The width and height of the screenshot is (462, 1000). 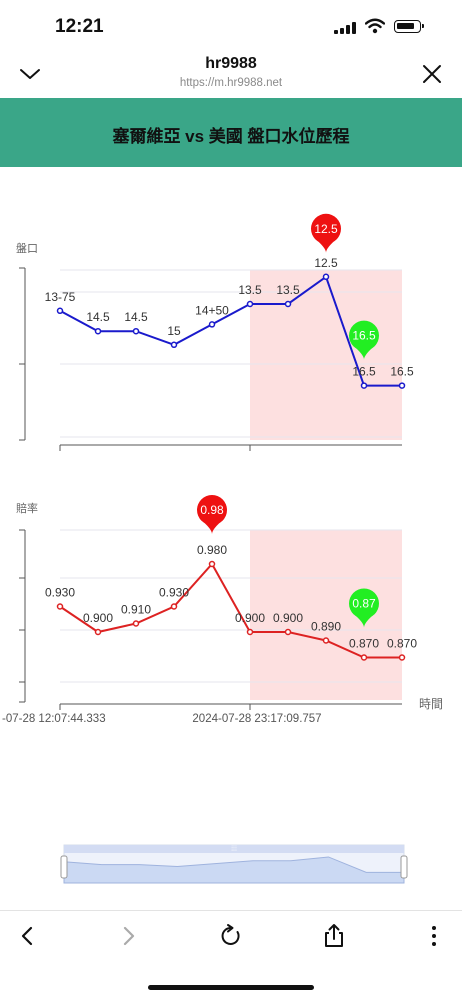 I want to click on site-url: https://m.hr9988.net, so click(x=231, y=83).